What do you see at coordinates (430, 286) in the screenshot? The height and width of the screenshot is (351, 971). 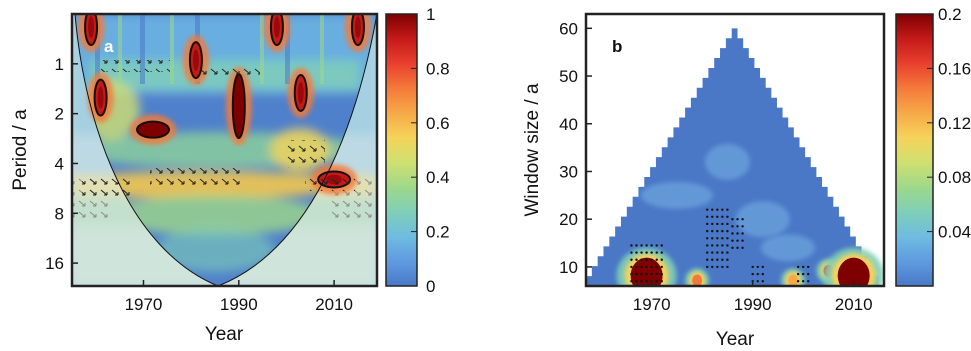 I see `colorbar-tick-label: 0` at bounding box center [430, 286].